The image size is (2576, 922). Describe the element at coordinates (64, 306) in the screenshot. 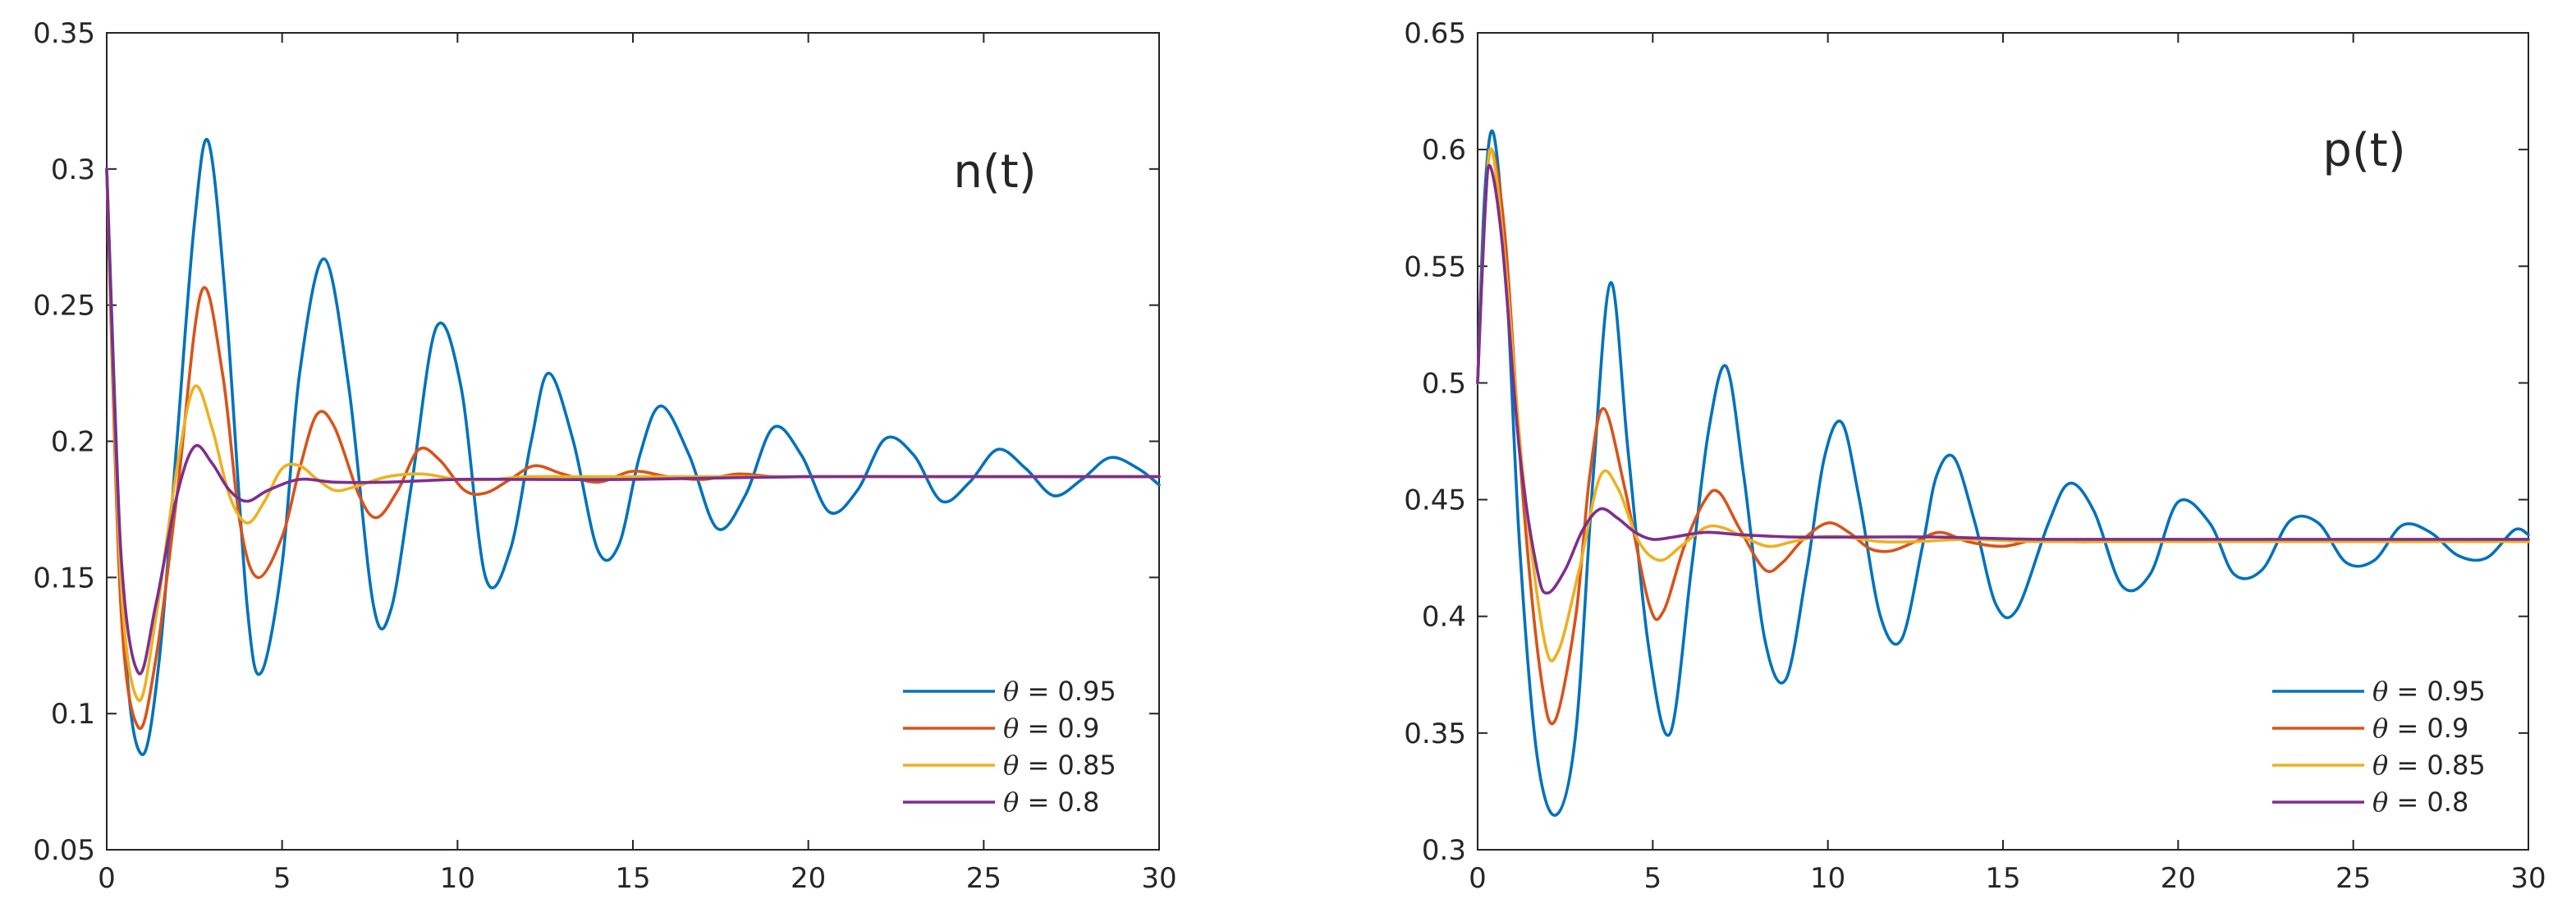

I see `y-tick-label: 0.25` at that location.